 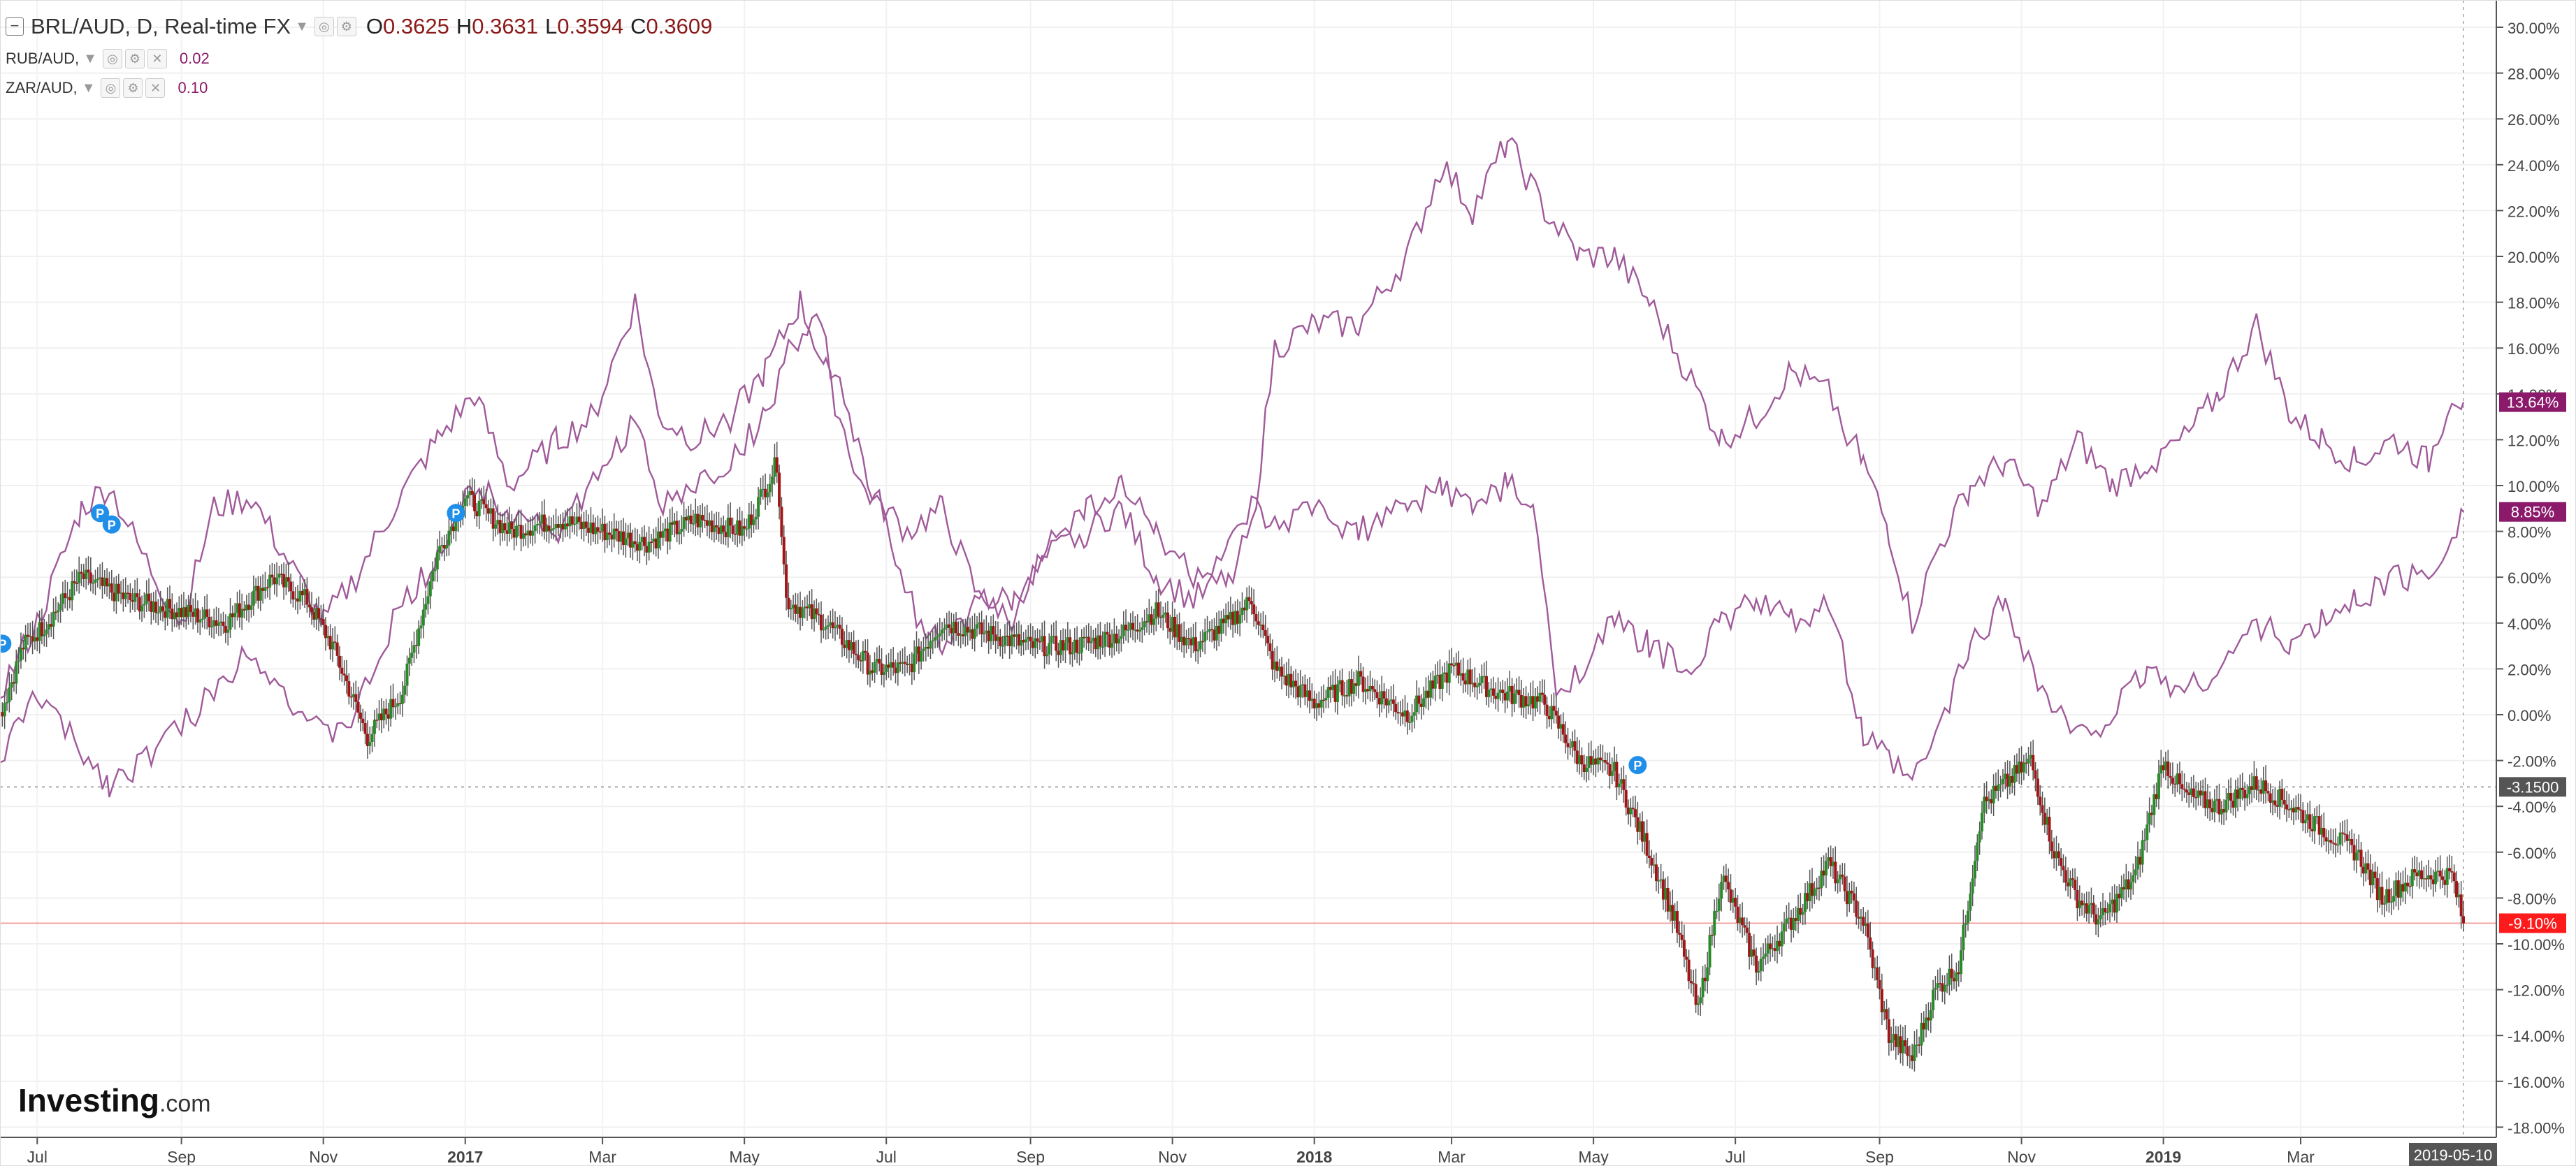 What do you see at coordinates (591, 26) in the screenshot?
I see `legend-low-value: 0.3594` at bounding box center [591, 26].